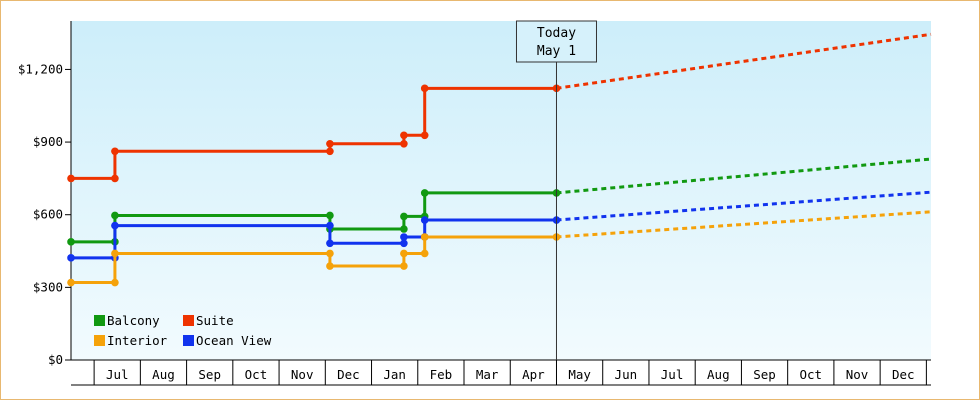 The width and height of the screenshot is (980, 400). Describe the element at coordinates (55, 359) in the screenshot. I see `y-tick-label: $0` at that location.